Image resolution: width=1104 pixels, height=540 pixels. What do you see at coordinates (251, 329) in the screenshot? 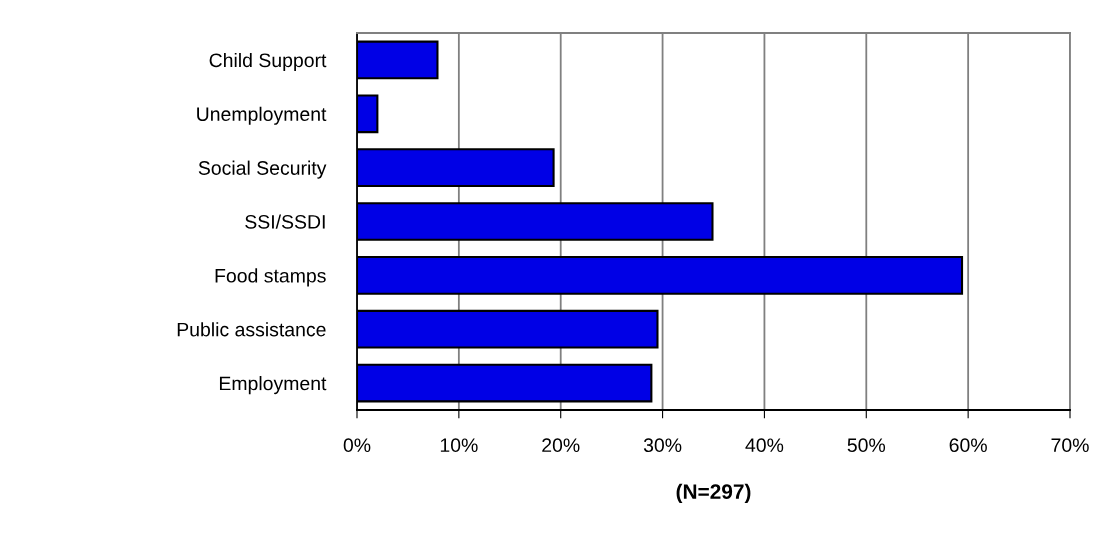
I see `y-tick-label: Public assistance` at bounding box center [251, 329].